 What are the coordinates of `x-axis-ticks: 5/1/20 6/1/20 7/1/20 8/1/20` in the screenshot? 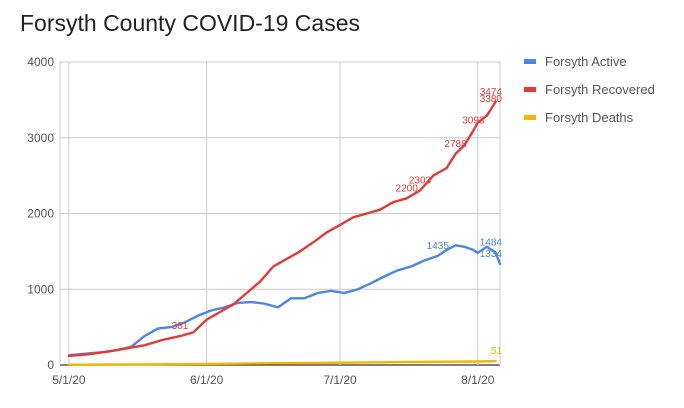 It's located at (273, 380).